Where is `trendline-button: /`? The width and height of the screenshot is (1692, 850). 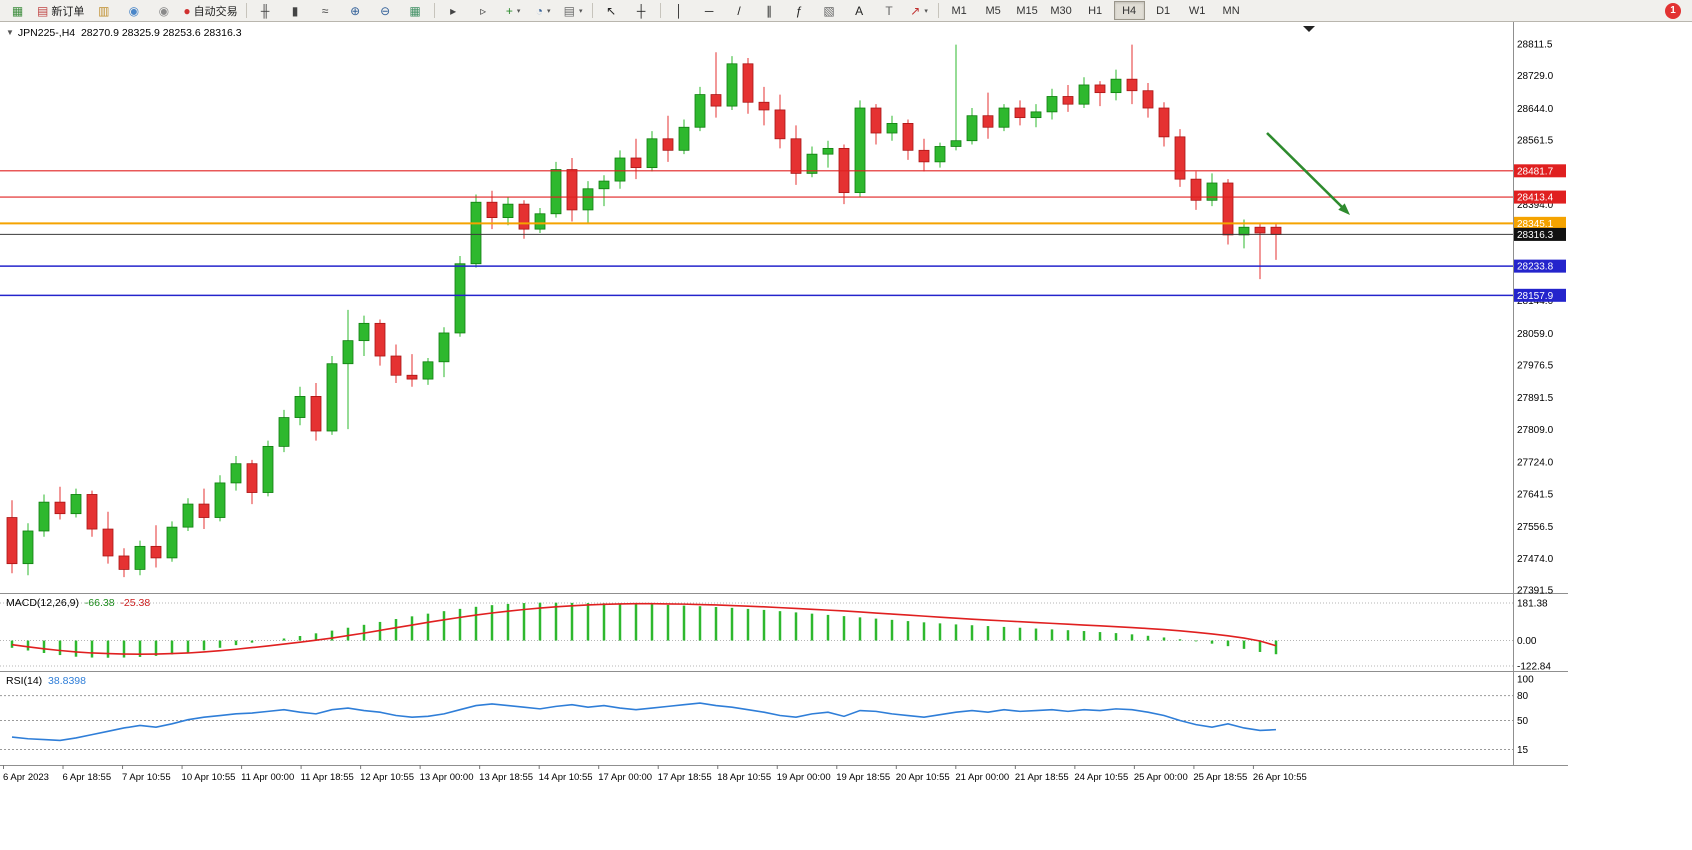 trendline-button: / is located at coordinates (739, 10).